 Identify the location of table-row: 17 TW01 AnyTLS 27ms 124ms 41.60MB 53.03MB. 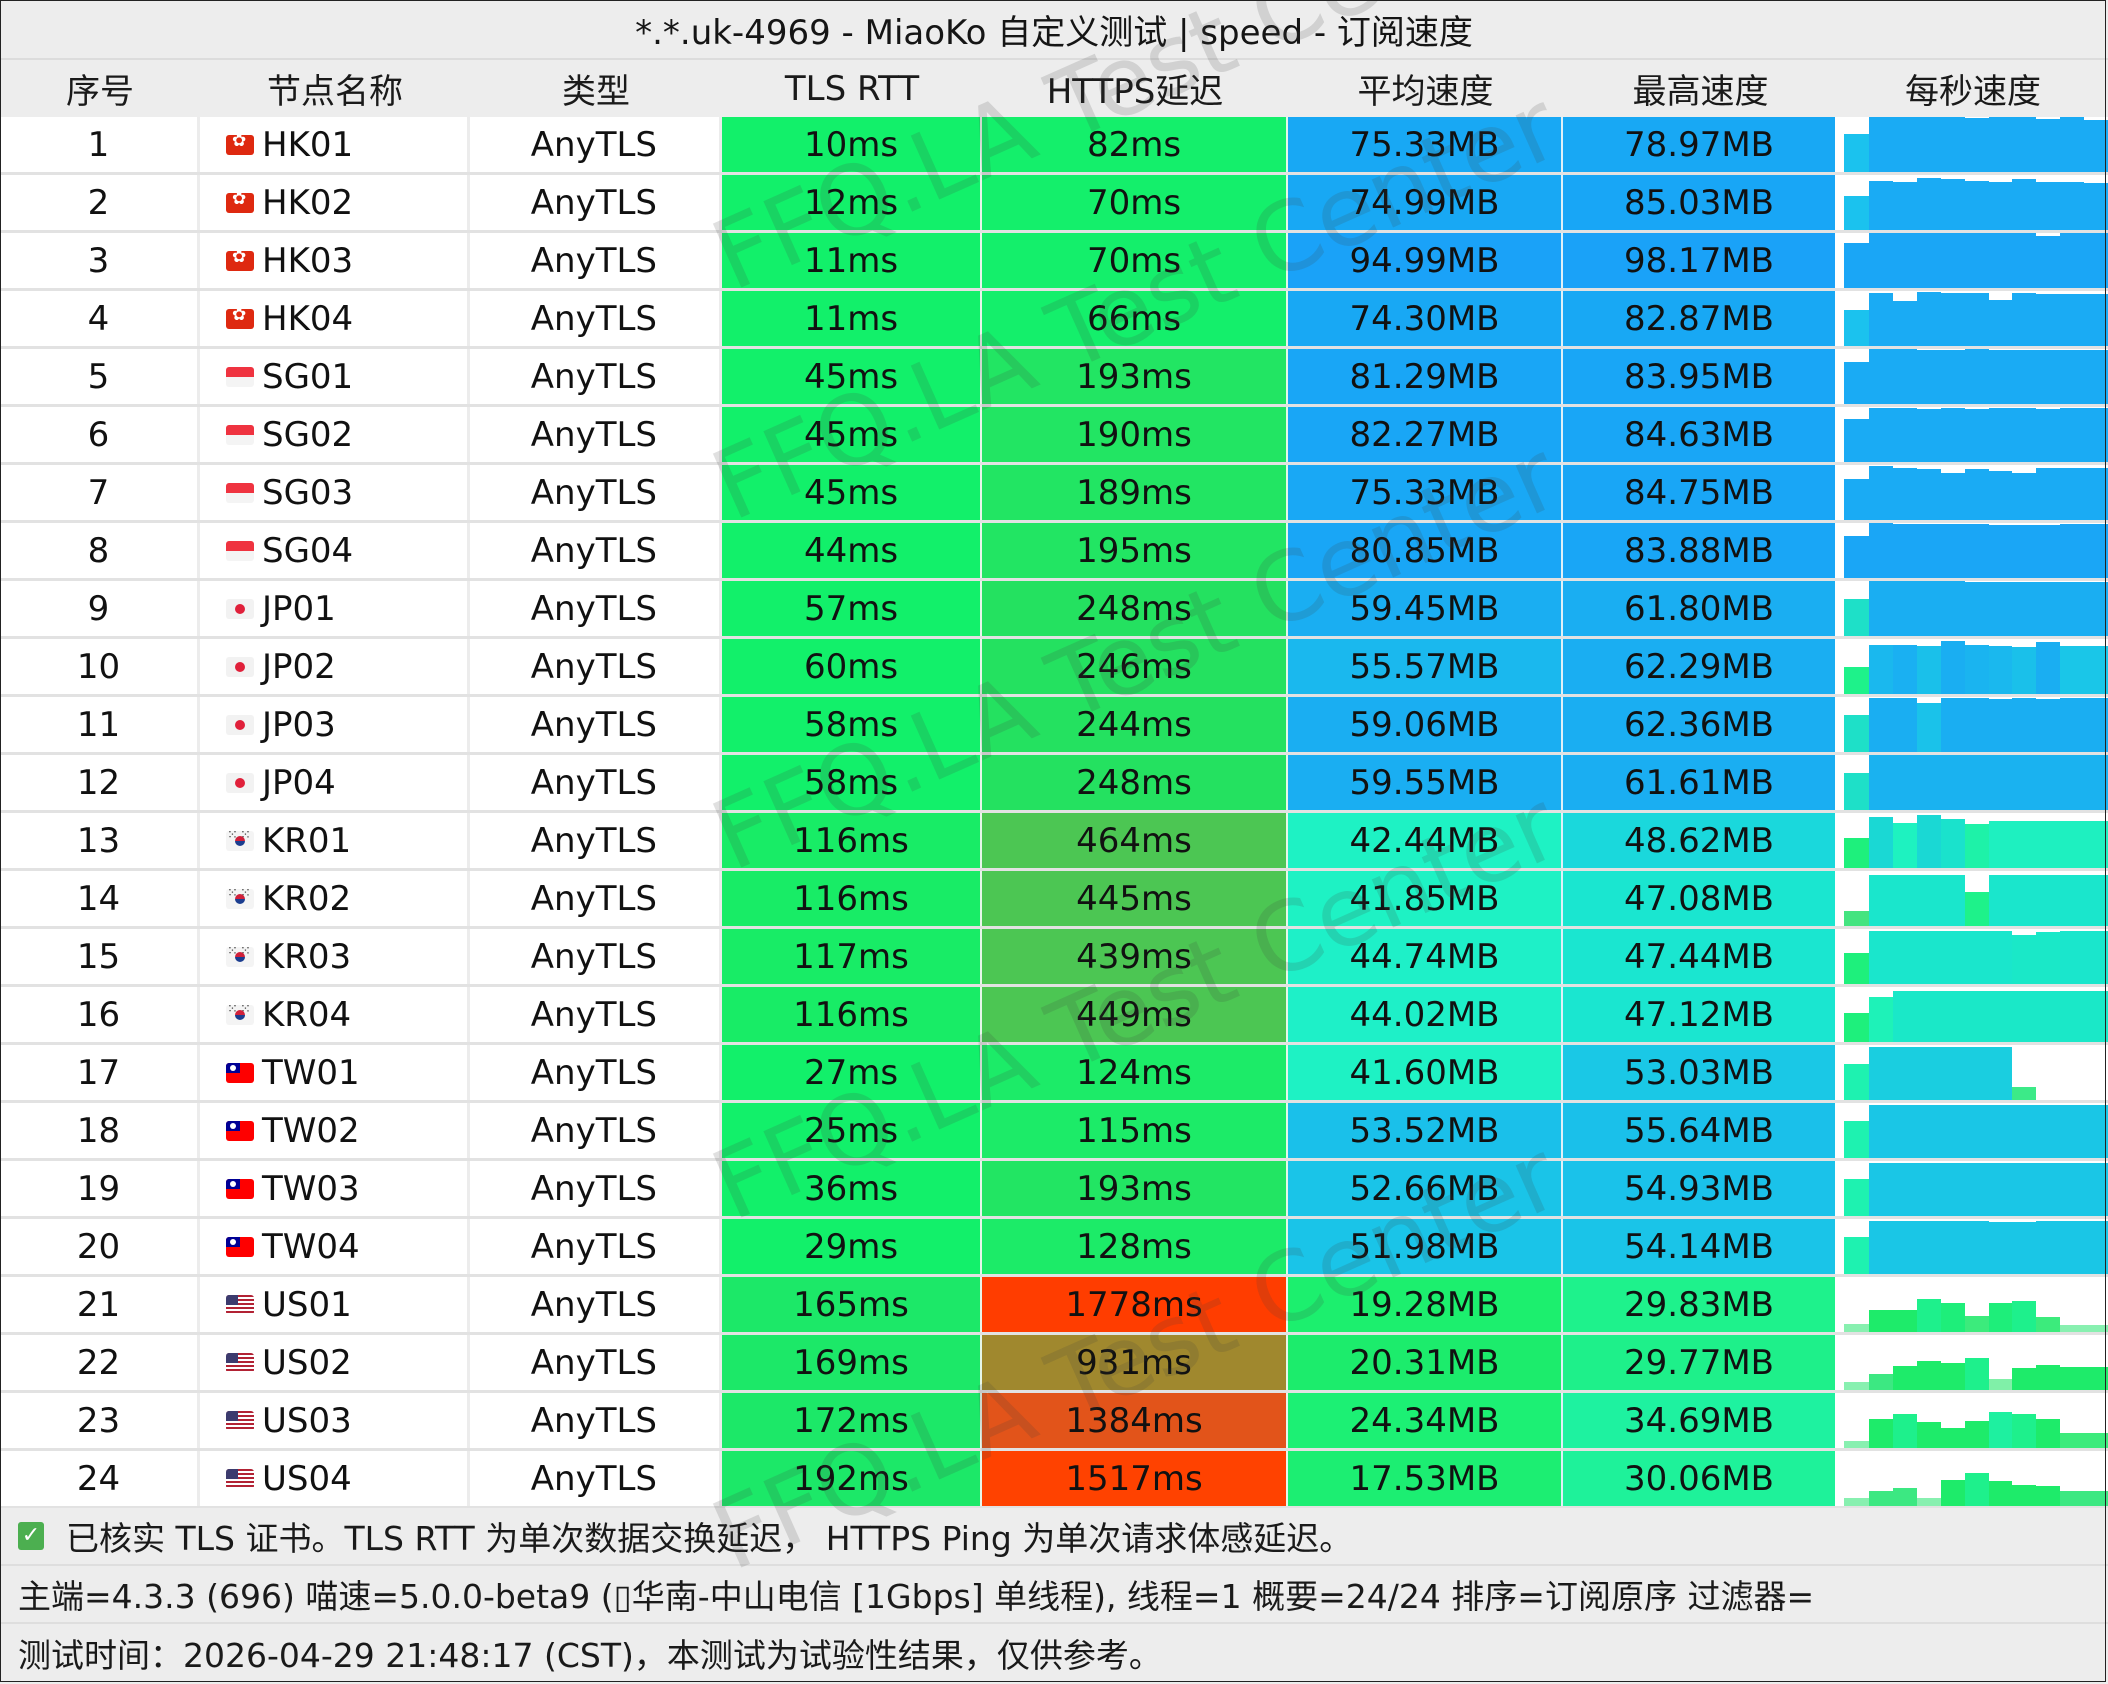
(1054, 1074).